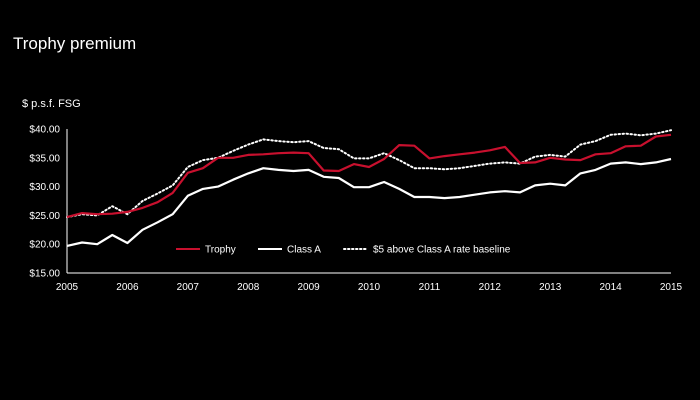 Image resolution: width=700 pixels, height=400 pixels. I want to click on x-tick-label: 2012, so click(490, 287).